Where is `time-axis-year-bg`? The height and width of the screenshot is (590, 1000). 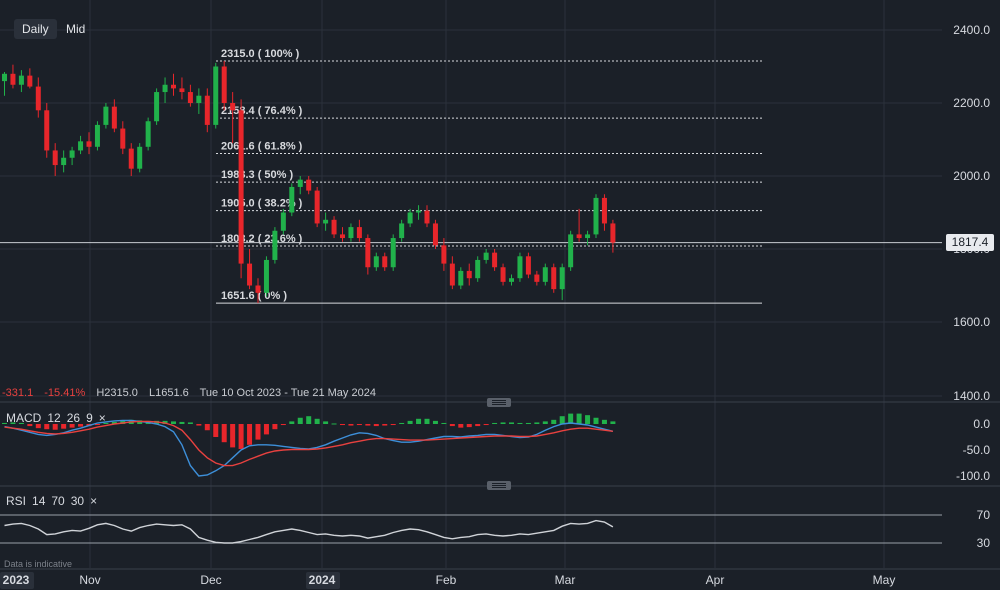
time-axis-year-bg is located at coordinates (17, 580).